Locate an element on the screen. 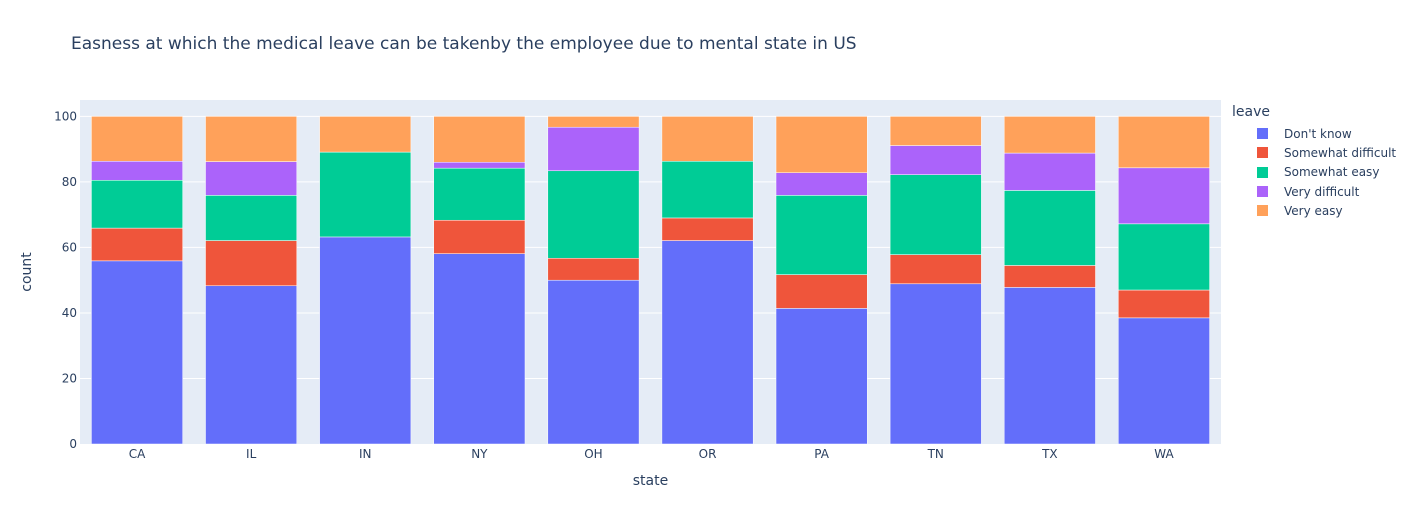 The width and height of the screenshot is (1414, 525). x-tick-label: OH is located at coordinates (593, 454).